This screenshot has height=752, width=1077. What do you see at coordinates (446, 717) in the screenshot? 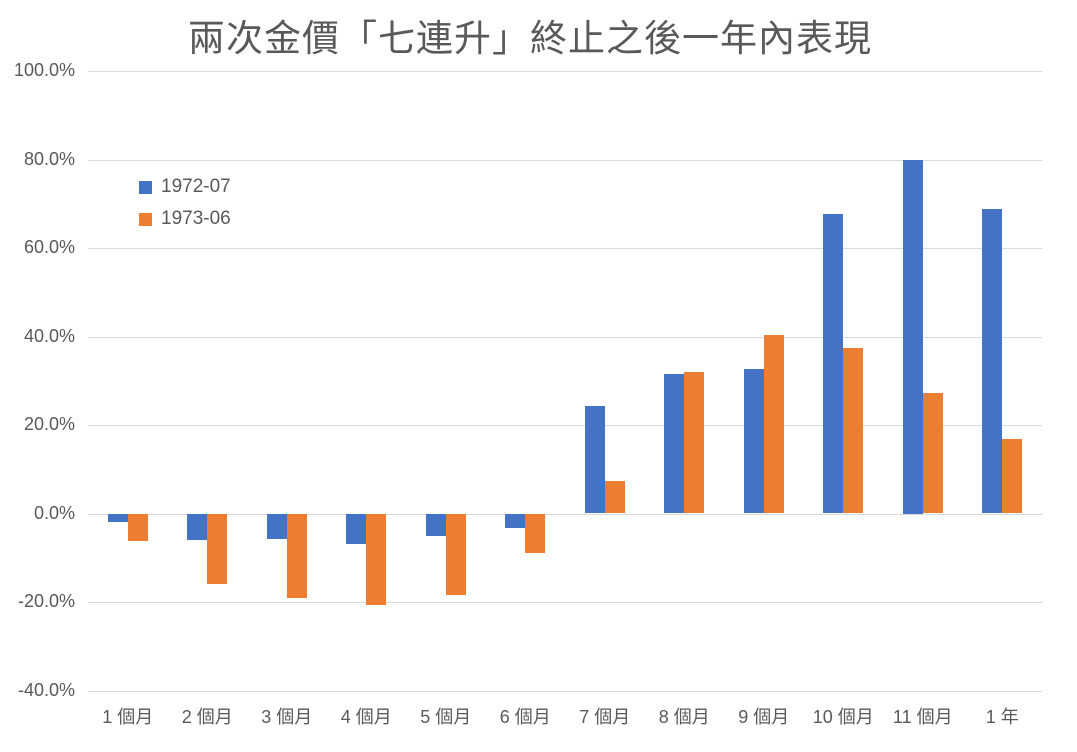
I see `x-axis-label: 5 個月` at bounding box center [446, 717].